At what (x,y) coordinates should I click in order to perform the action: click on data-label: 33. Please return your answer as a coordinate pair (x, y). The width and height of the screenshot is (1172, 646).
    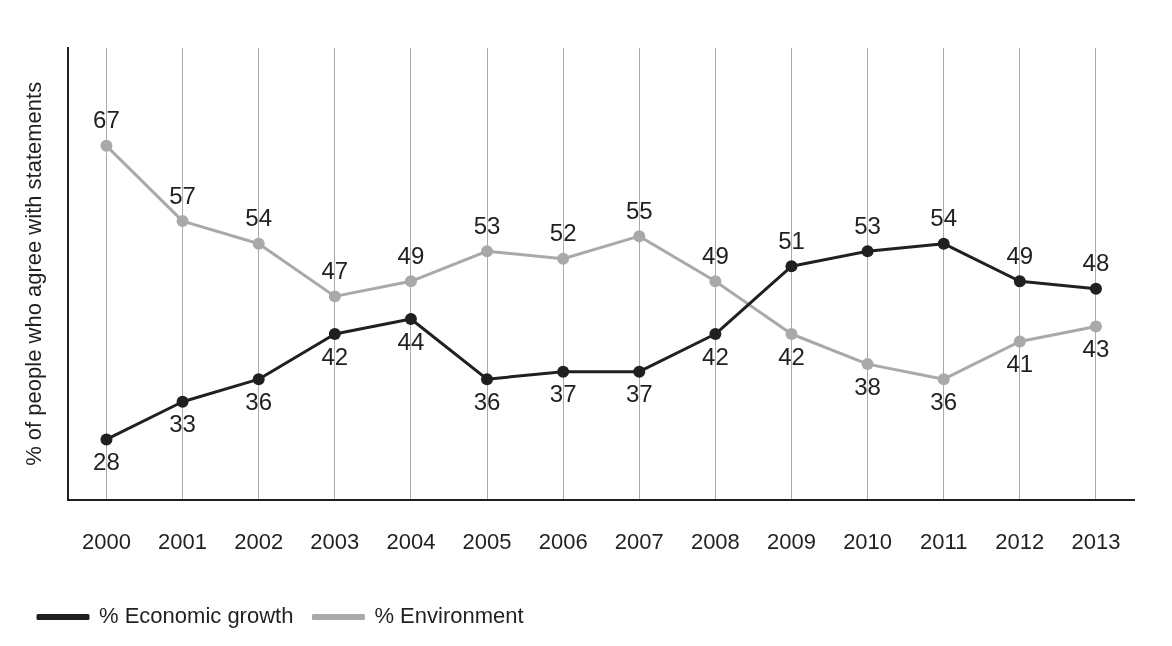
    Looking at the image, I should click on (182, 424).